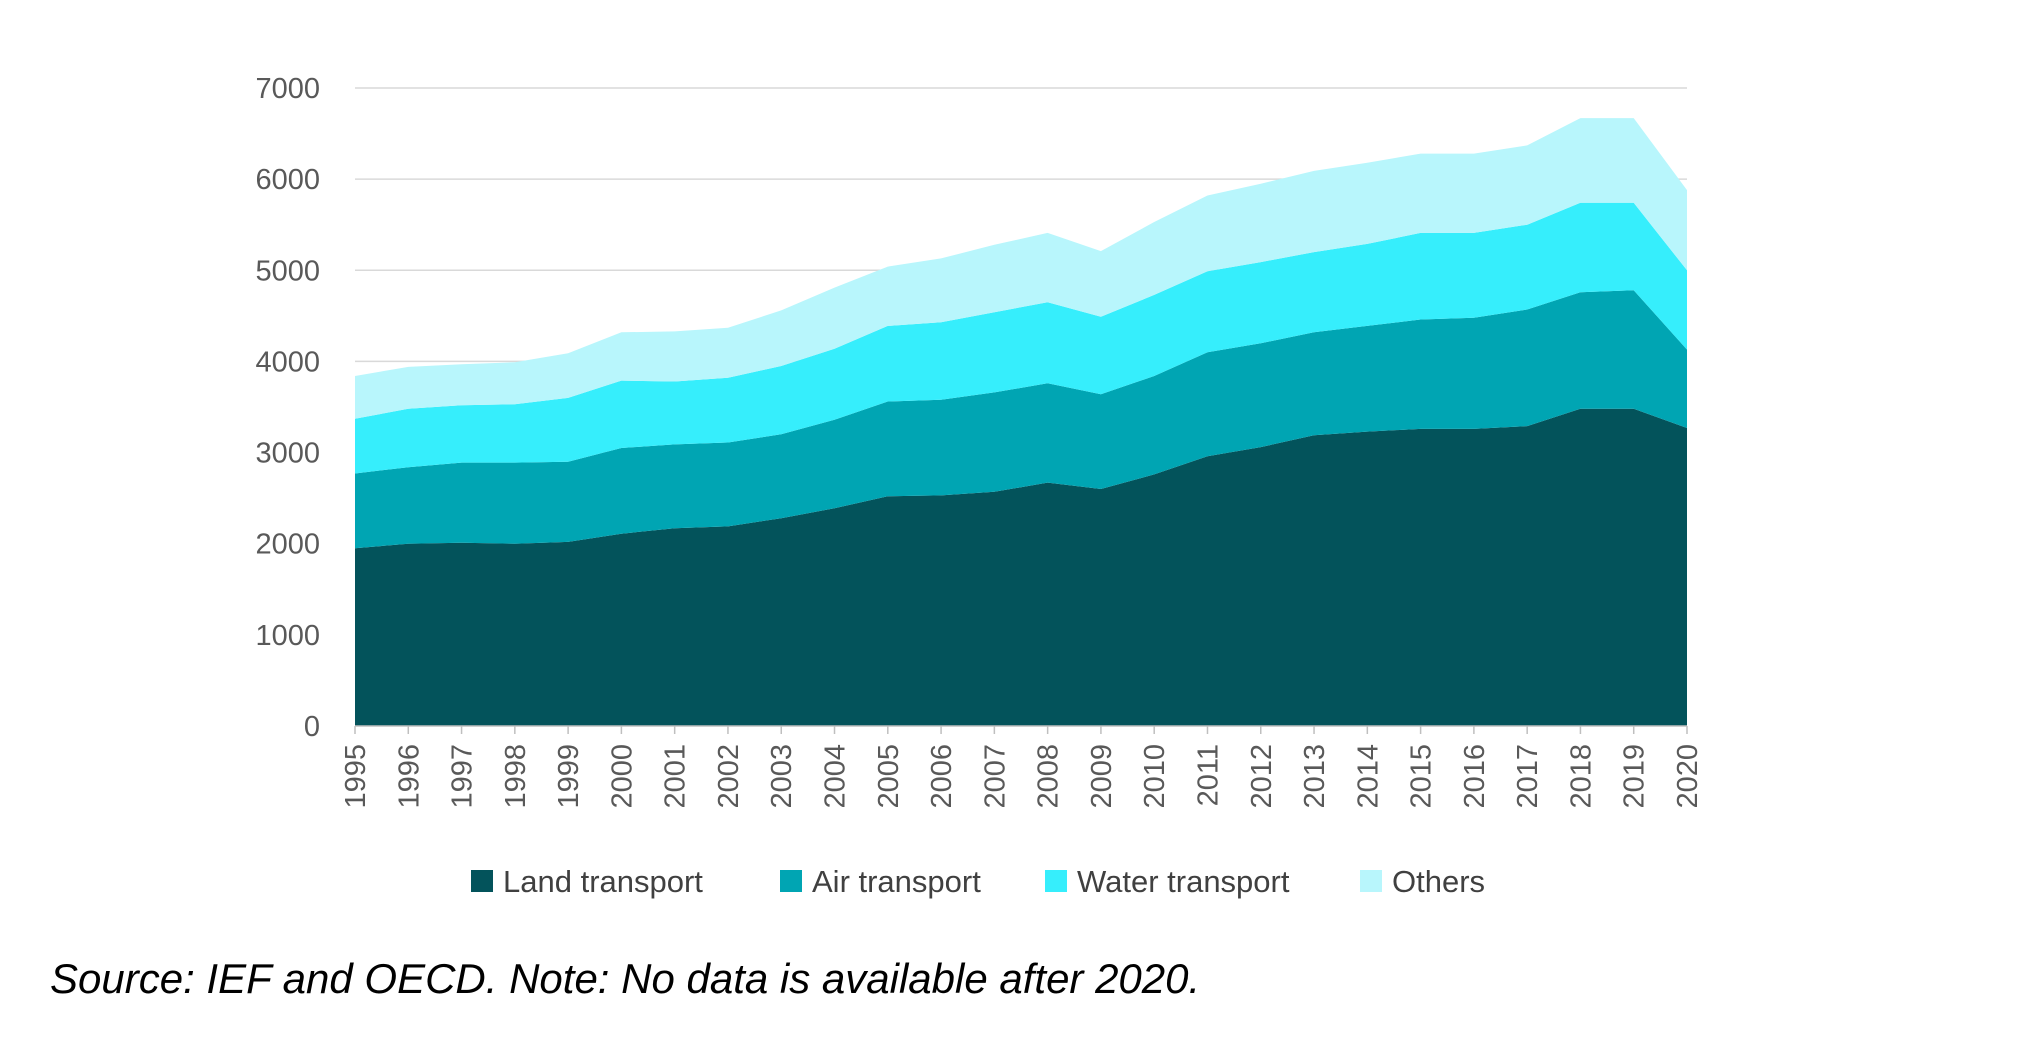 The image size is (2042, 1045). I want to click on axes, so click(1021, 729).